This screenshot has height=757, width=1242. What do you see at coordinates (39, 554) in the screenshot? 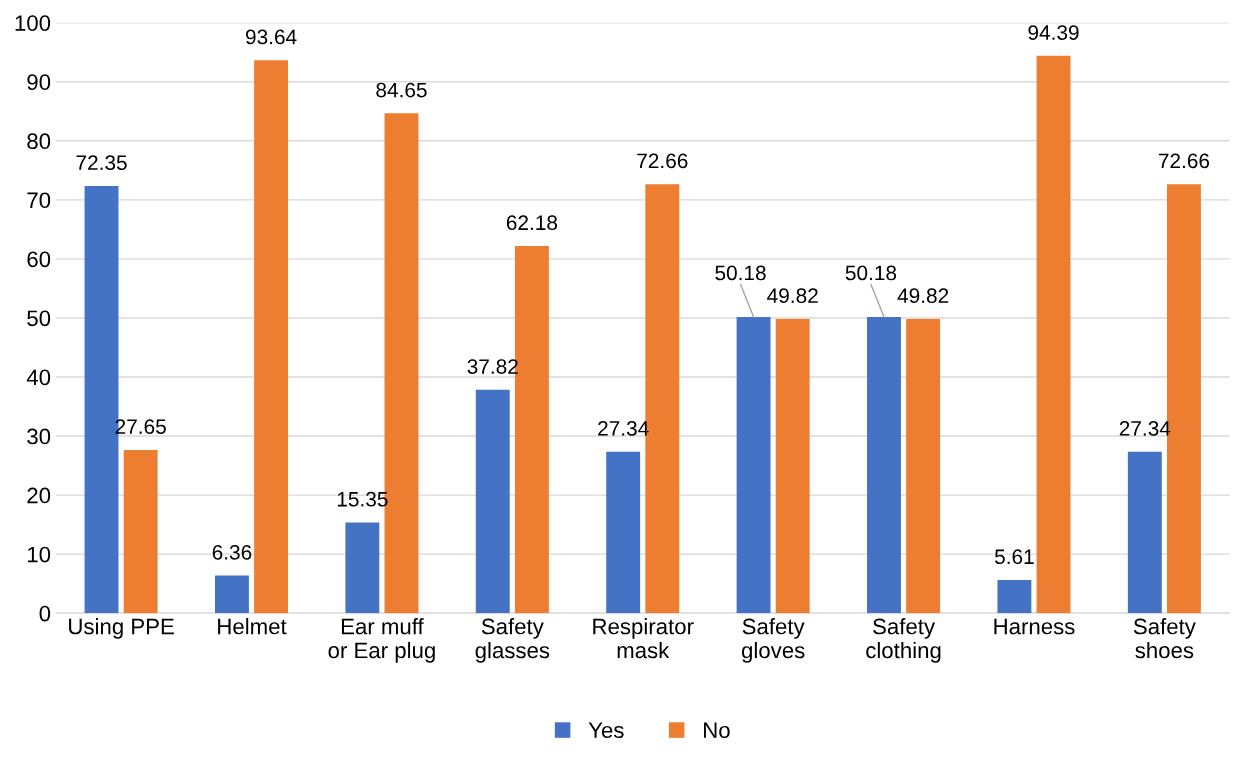
I see `y-tick-label: 10` at bounding box center [39, 554].